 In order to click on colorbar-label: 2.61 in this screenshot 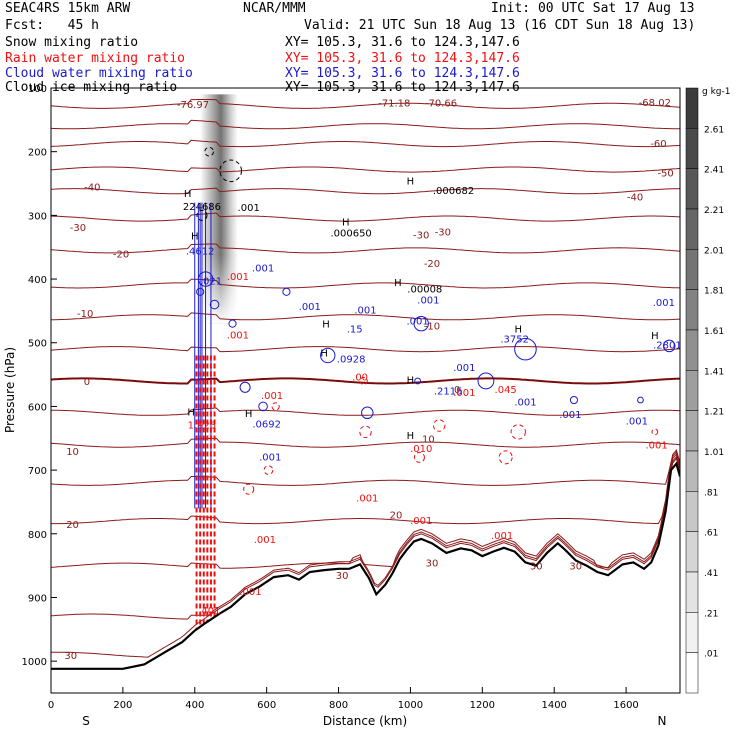, I will do `click(714, 130)`.